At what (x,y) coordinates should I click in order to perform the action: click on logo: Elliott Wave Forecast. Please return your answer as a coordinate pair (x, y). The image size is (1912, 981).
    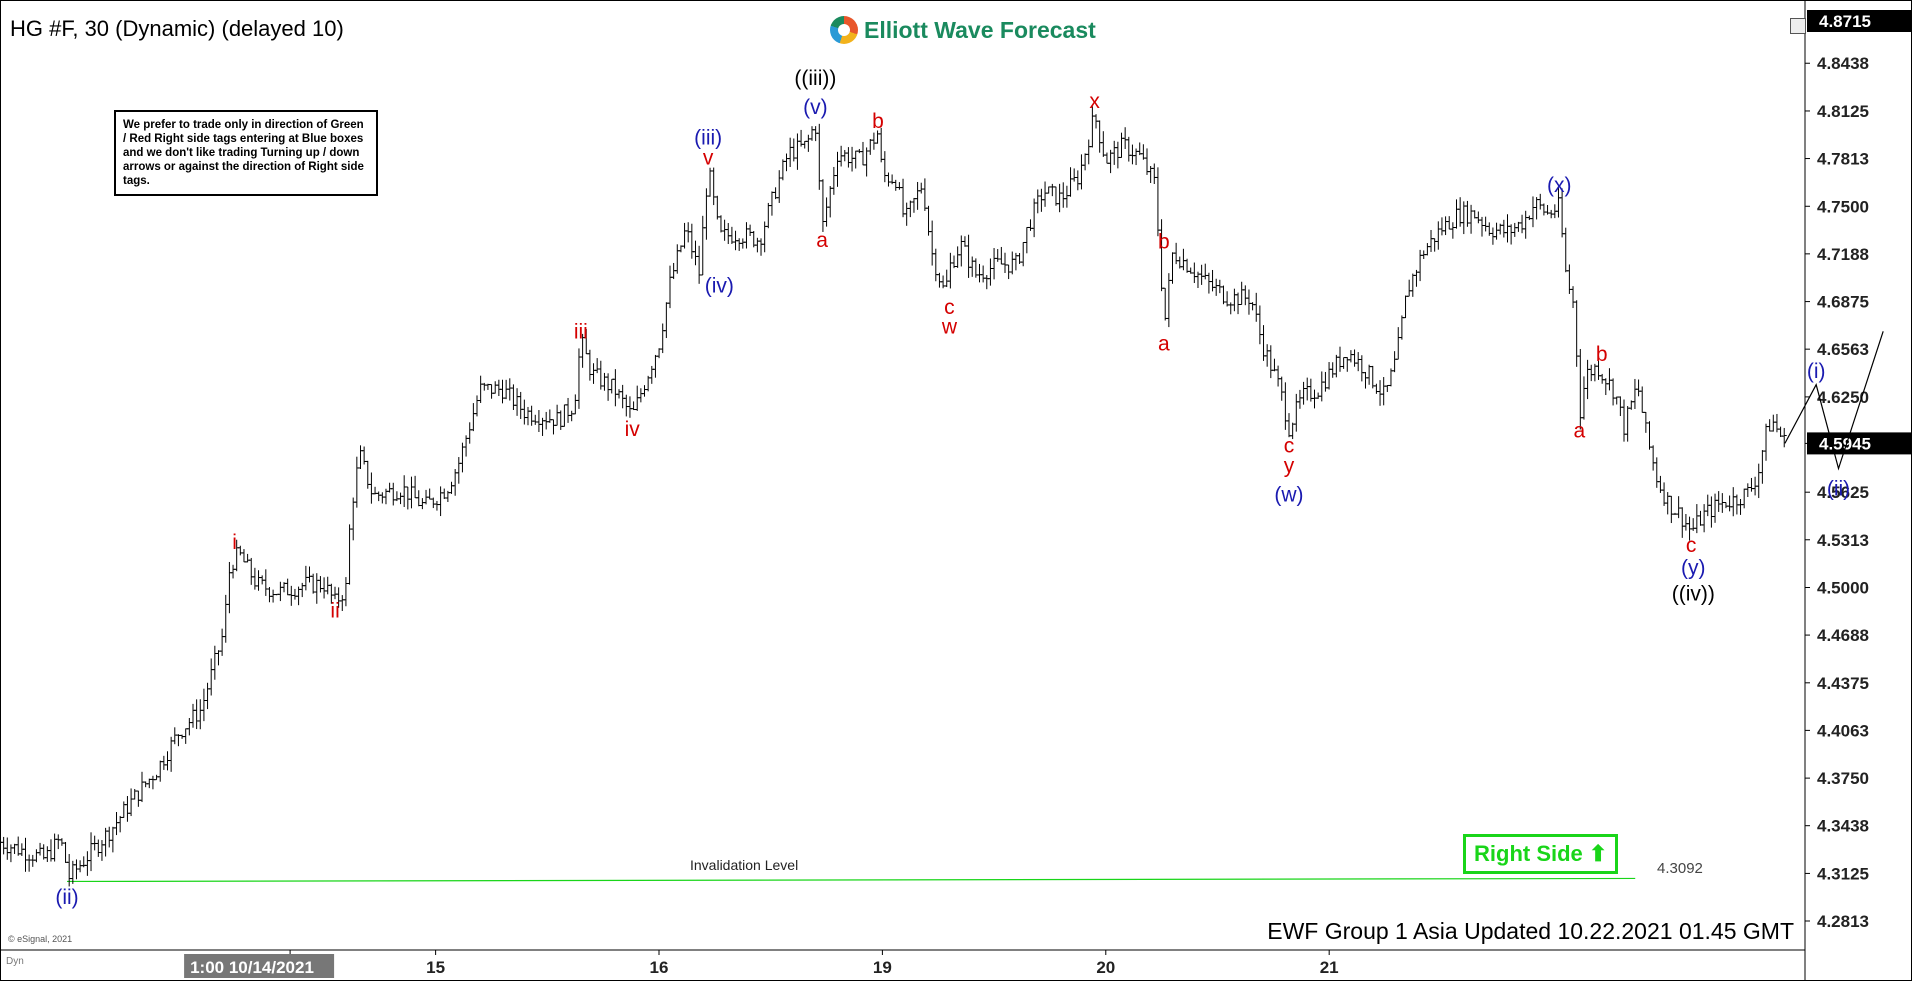
    Looking at the image, I should click on (963, 30).